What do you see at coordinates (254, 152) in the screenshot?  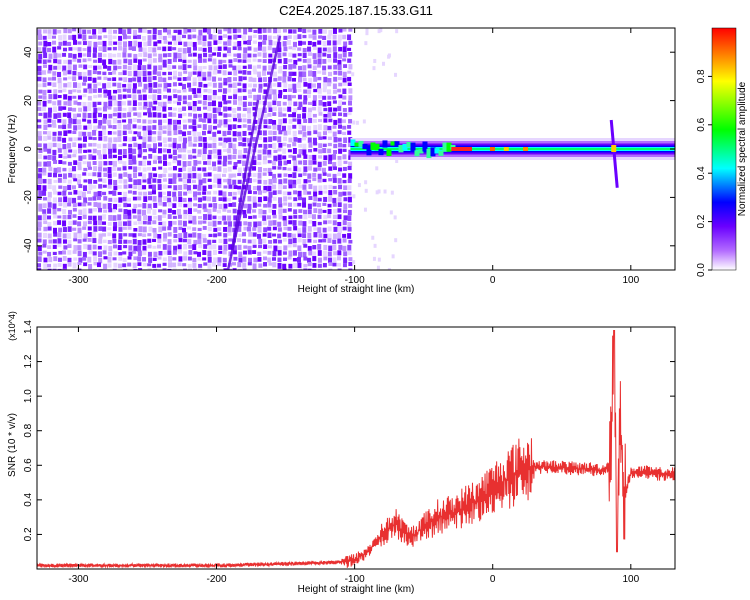 I see `spectrogram-streak` at bounding box center [254, 152].